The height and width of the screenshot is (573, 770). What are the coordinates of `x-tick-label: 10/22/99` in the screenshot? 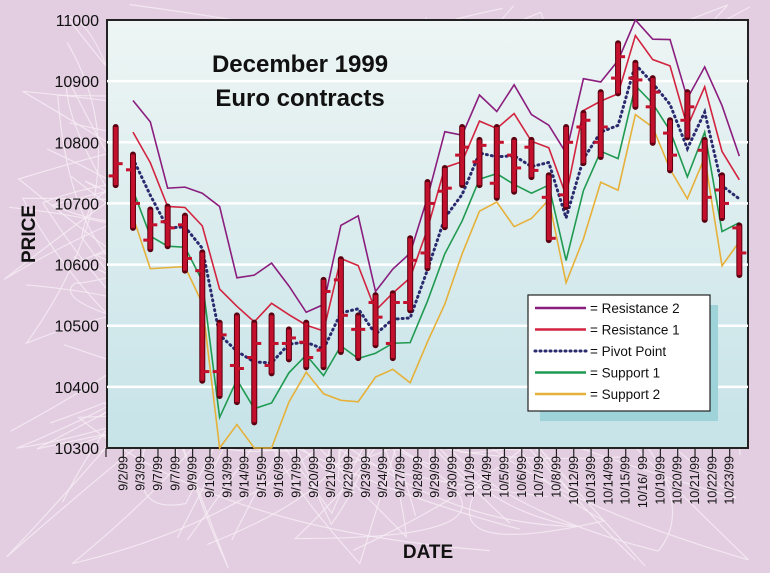 It's located at (712, 480).